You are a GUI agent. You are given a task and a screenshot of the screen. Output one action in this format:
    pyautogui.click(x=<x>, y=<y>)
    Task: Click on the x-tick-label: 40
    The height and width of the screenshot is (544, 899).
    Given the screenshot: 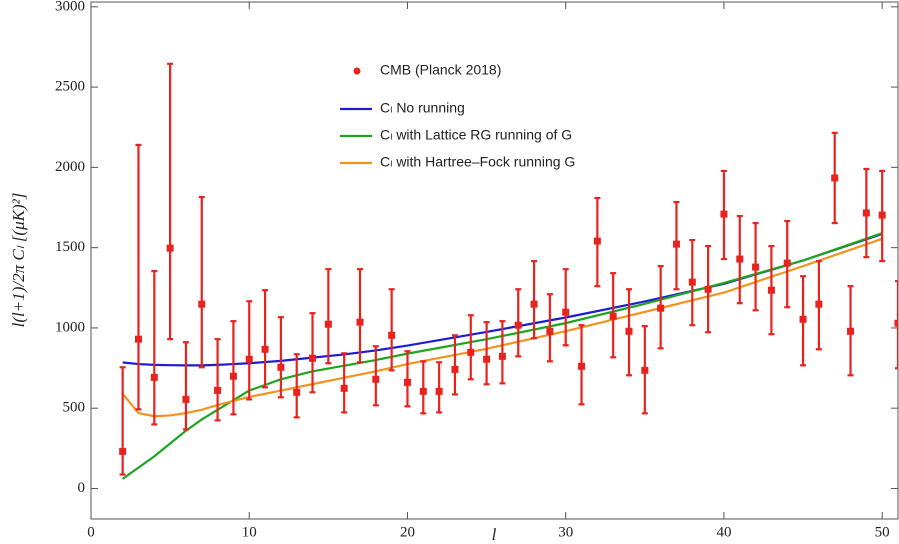 What is the action you would take?
    pyautogui.click(x=723, y=532)
    